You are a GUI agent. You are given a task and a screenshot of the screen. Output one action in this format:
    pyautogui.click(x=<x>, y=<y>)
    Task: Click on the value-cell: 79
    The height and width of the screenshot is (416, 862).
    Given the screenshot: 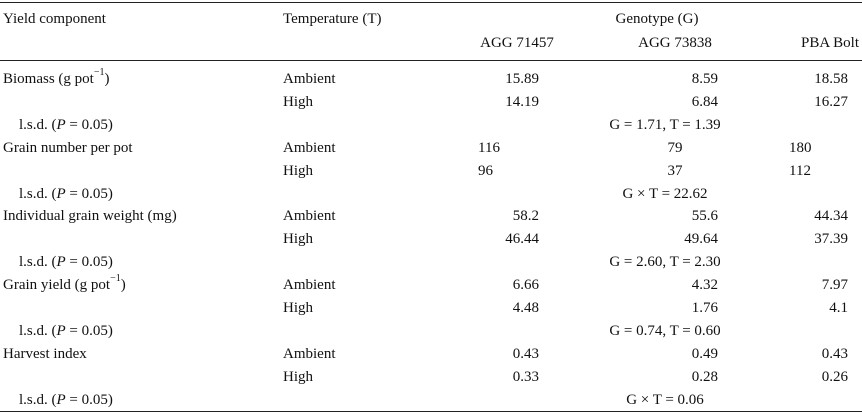 What is the action you would take?
    pyautogui.click(x=675, y=147)
    